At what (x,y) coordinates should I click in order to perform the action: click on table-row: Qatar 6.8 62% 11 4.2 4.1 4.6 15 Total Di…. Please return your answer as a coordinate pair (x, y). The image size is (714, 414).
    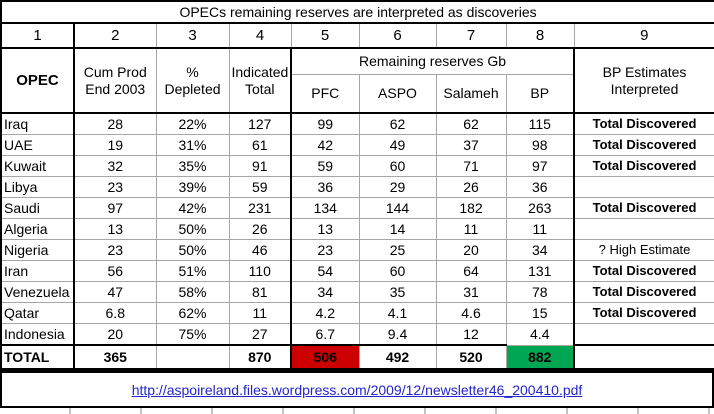
    Looking at the image, I should click on (357, 313).